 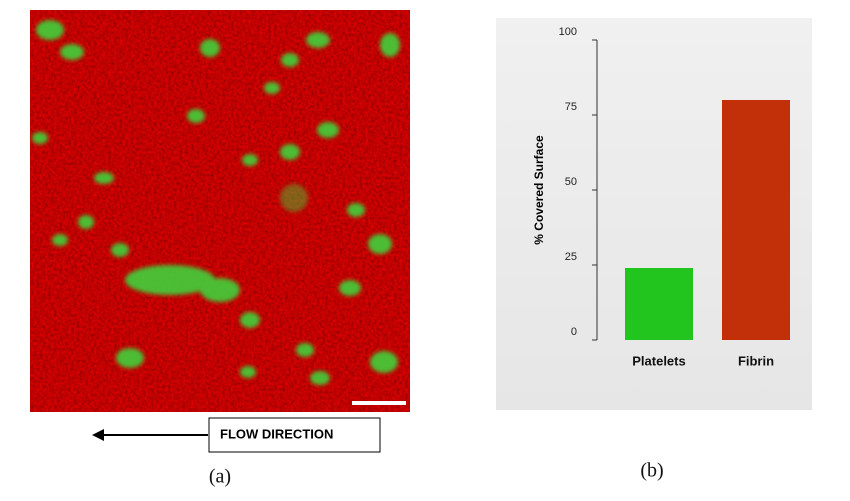 I want to click on flow-arrow-head, so click(x=98, y=435).